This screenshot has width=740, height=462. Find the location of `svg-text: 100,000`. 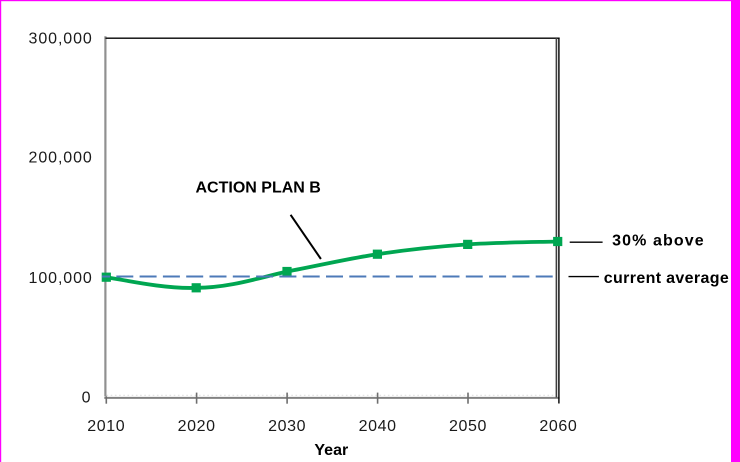

svg-text: 100,000 is located at coordinates (61, 278).